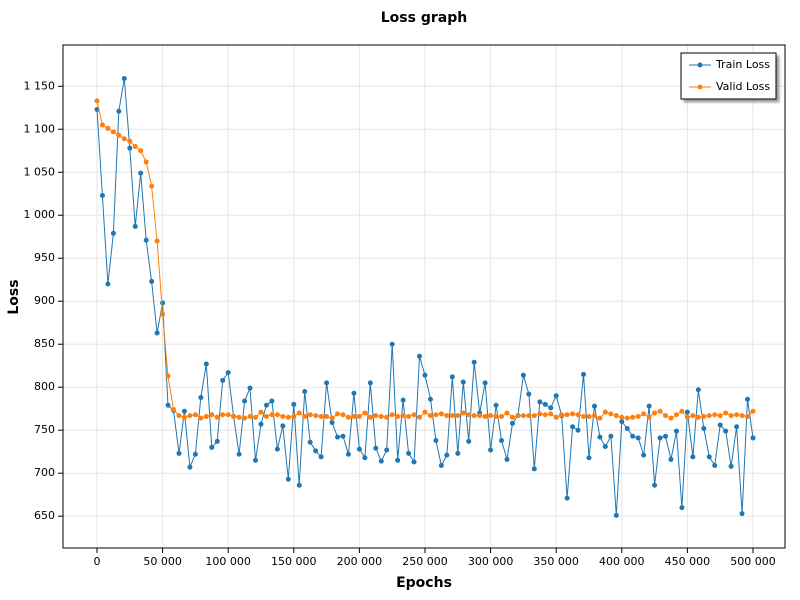  Describe the element at coordinates (425, 561) in the screenshot. I see `x-tick-label: 250 000` at that location.